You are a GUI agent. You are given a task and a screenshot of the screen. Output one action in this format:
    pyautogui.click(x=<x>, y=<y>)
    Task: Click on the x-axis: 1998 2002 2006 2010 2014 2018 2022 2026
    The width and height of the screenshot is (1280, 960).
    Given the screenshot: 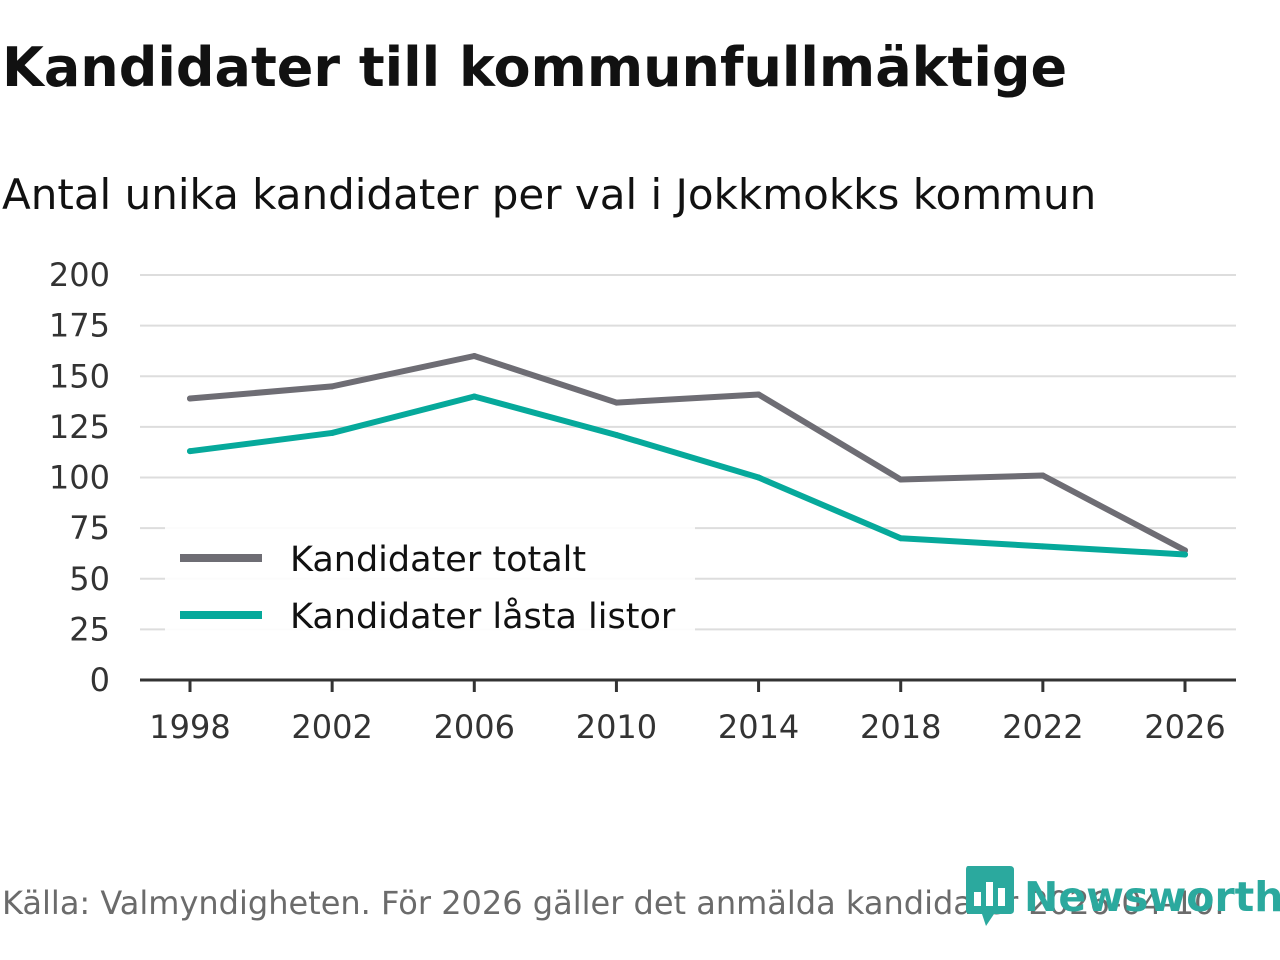 What is the action you would take?
    pyautogui.click(x=688, y=712)
    